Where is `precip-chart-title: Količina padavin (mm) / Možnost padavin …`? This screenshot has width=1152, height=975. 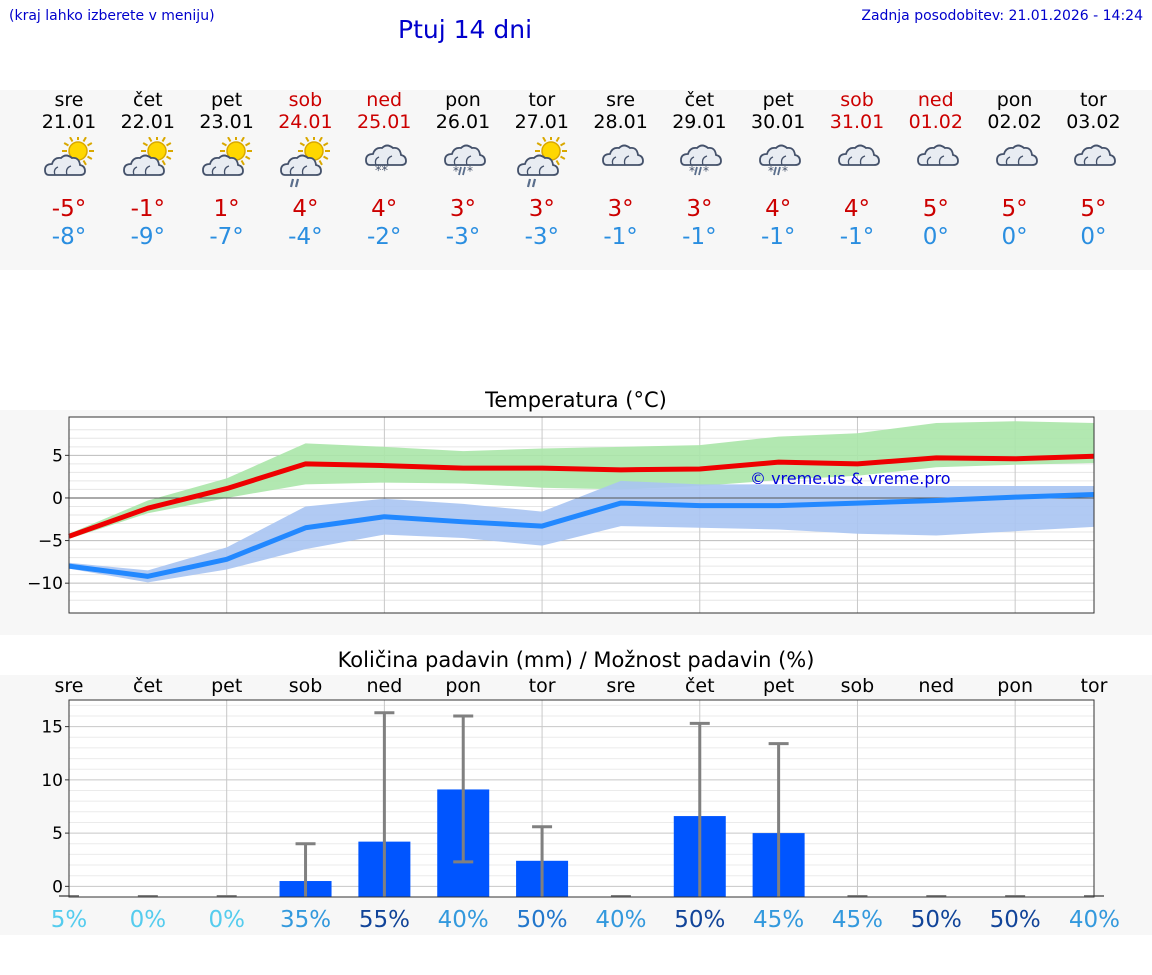 precip-chart-title: Količina padavin (mm) / Možnost padavin … is located at coordinates (576, 660).